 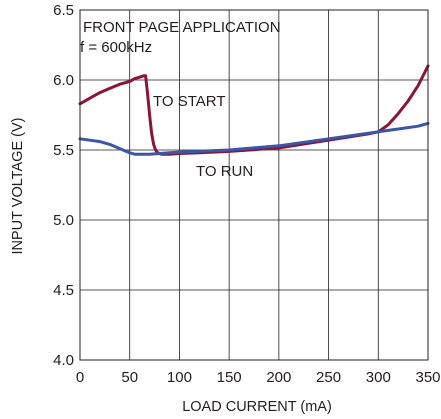 I want to click on y-axis-title: INPUT VOLTAGE (V), so click(x=18, y=186).